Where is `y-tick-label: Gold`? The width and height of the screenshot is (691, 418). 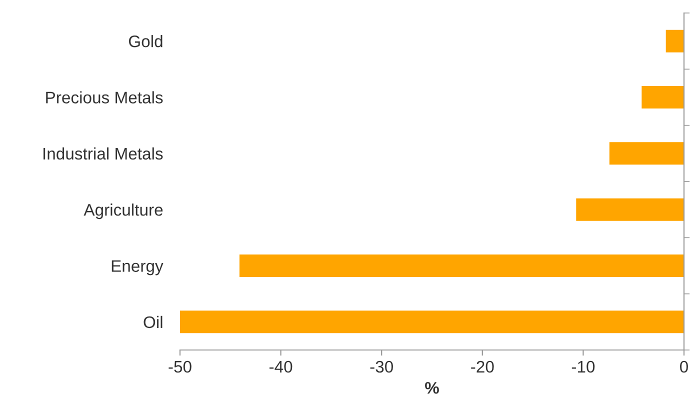 y-tick-label: Gold is located at coordinates (145, 41).